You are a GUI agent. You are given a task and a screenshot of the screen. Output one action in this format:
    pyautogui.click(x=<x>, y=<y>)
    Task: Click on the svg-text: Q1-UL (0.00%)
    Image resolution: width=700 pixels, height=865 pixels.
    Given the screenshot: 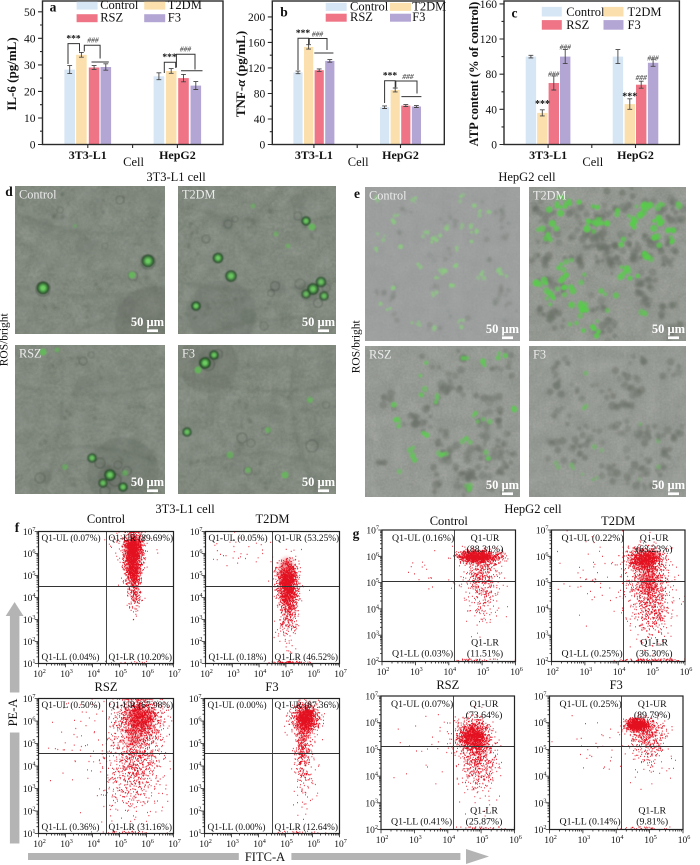 What is the action you would take?
    pyautogui.click(x=237, y=705)
    